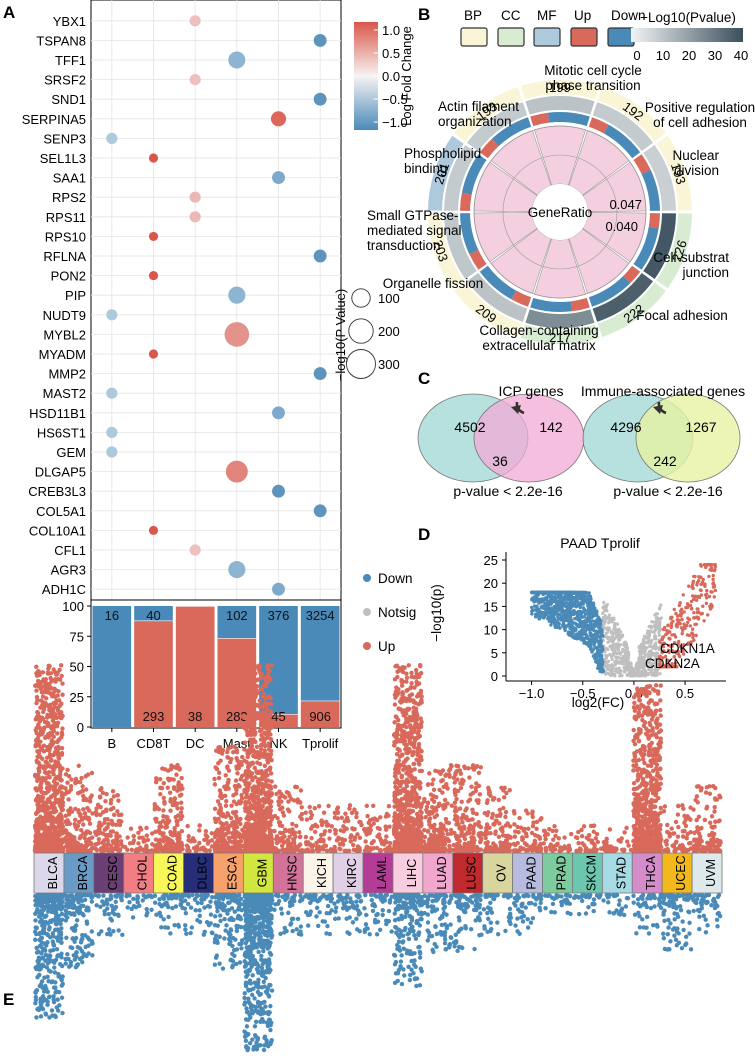 This screenshot has width=755, height=1056. I want to click on venn1-title: ICP genes, so click(530, 391).